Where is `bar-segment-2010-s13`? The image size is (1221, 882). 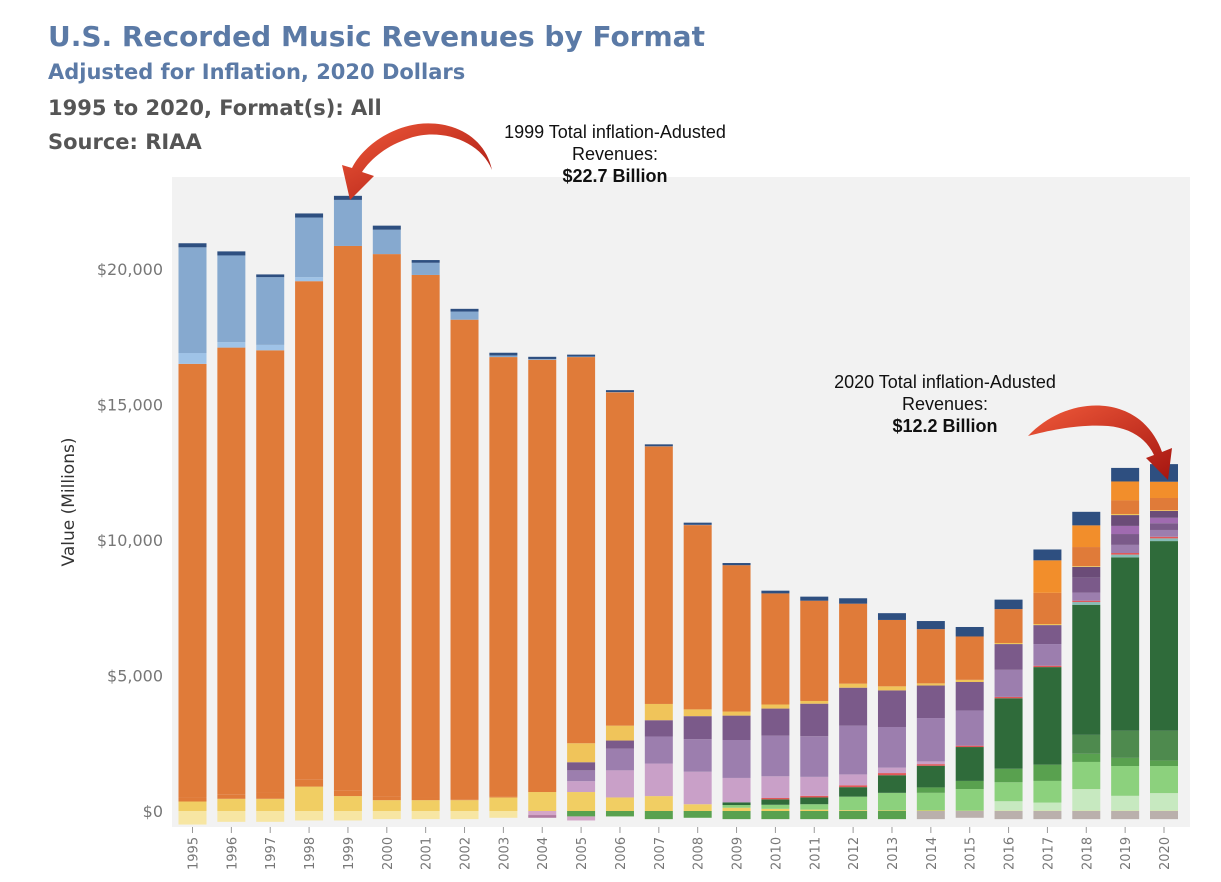 bar-segment-2010-s13 is located at coordinates (775, 756).